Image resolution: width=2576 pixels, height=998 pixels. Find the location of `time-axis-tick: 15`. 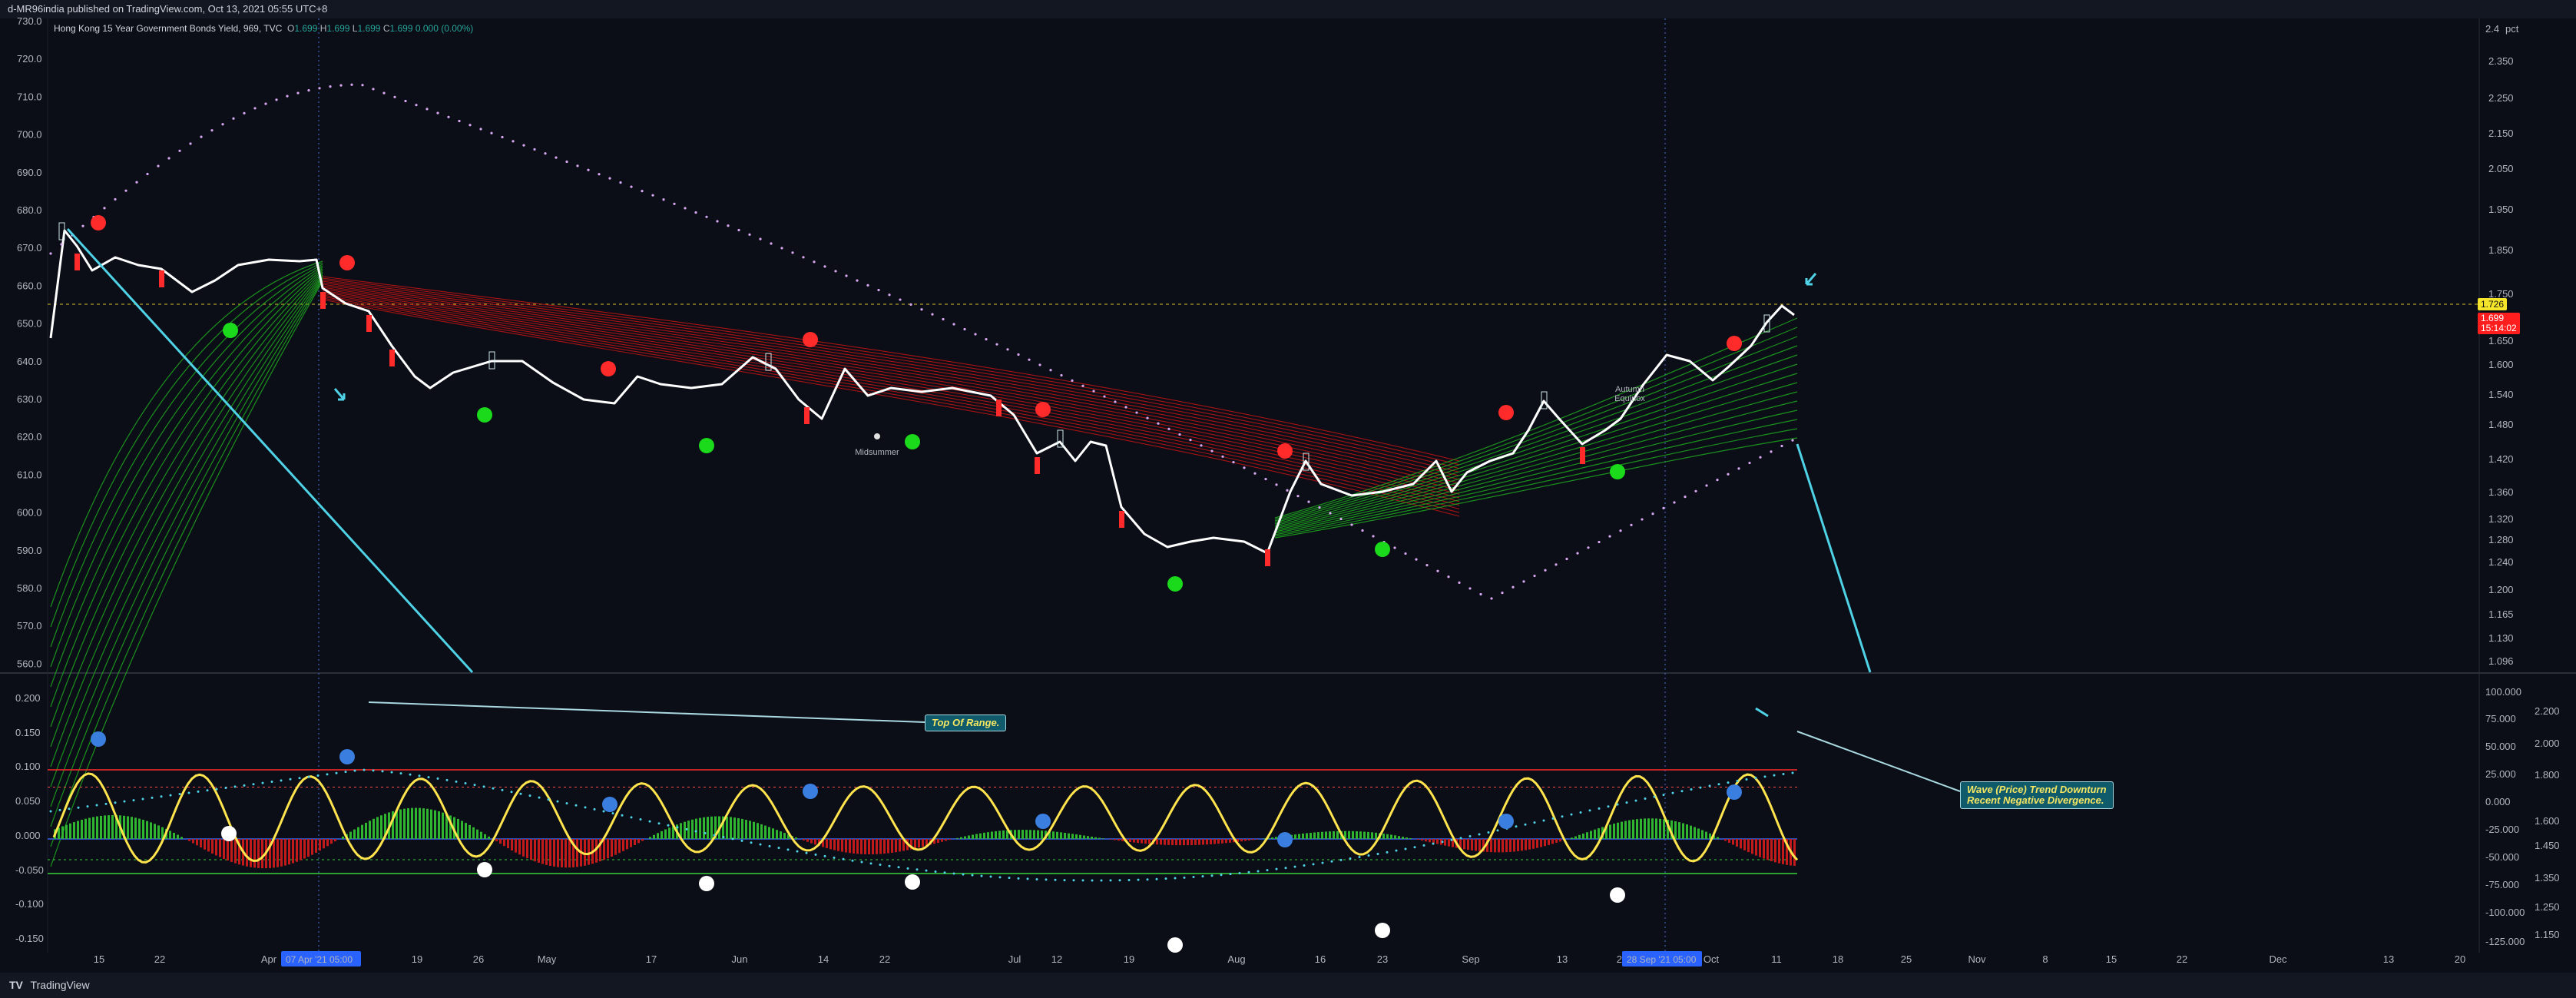

time-axis-tick: 15 is located at coordinates (2111, 959).